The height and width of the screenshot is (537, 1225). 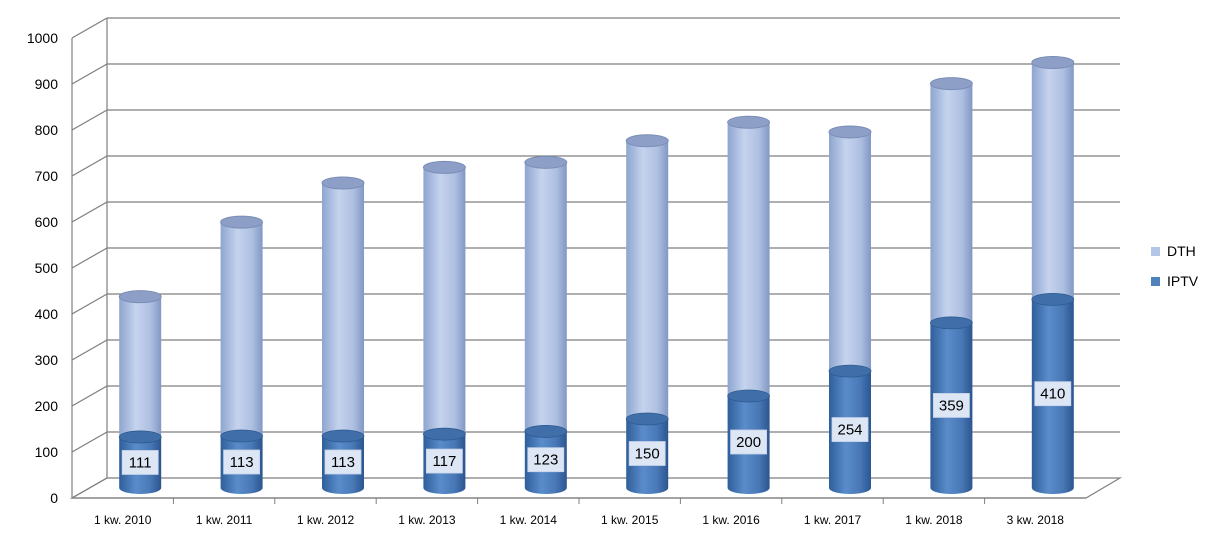 I want to click on data-label: 359, so click(x=951, y=405).